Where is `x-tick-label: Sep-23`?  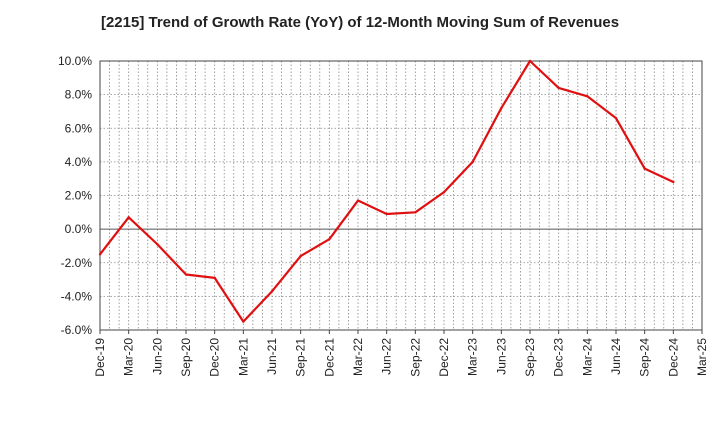
x-tick-label: Sep-23 is located at coordinates (530, 357).